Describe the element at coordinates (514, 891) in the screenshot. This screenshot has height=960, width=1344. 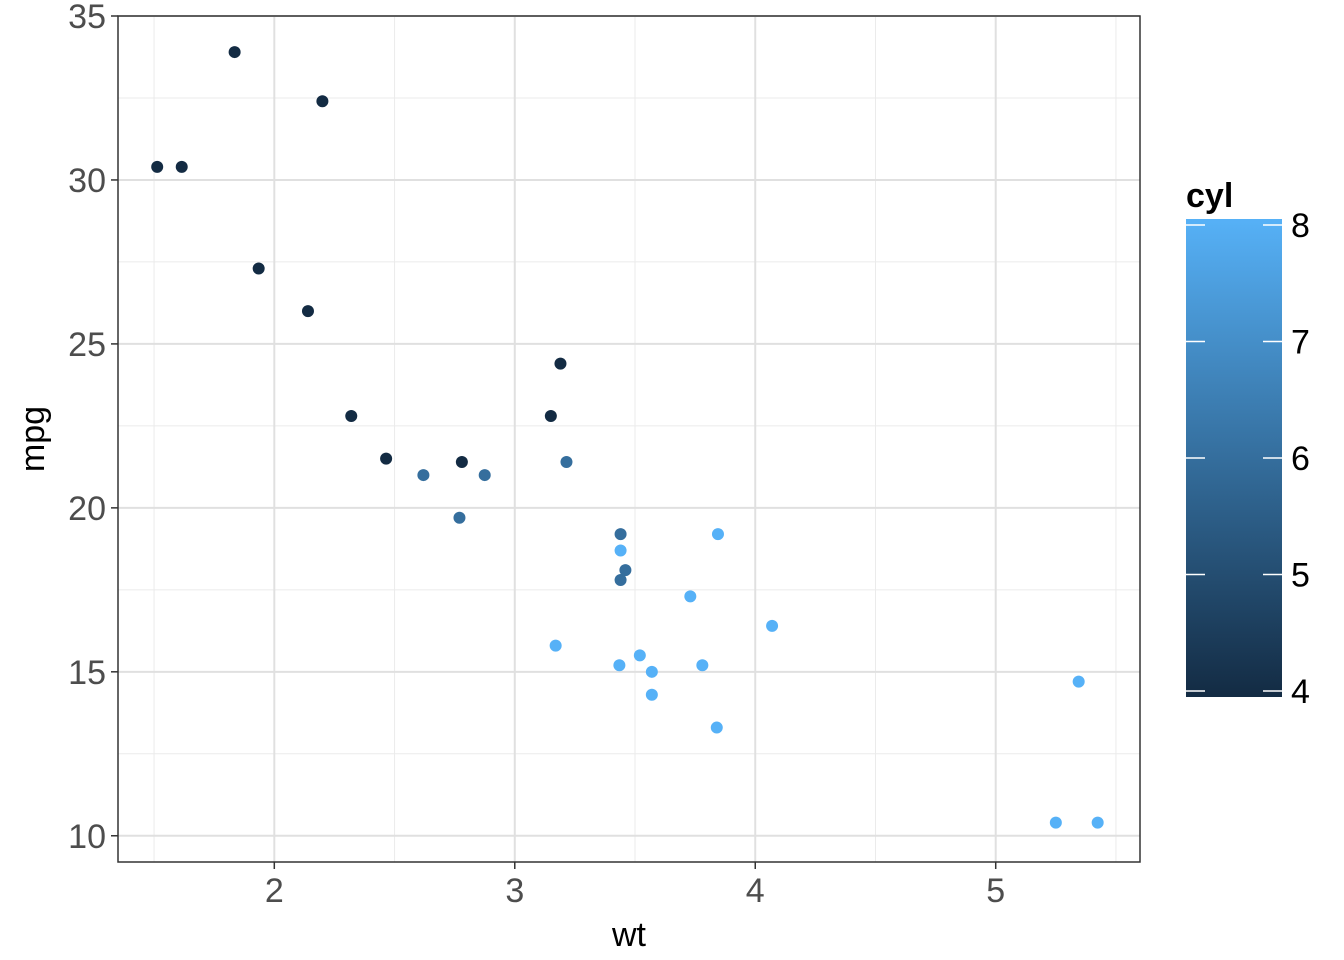
I see `x-tick-label: 3` at that location.